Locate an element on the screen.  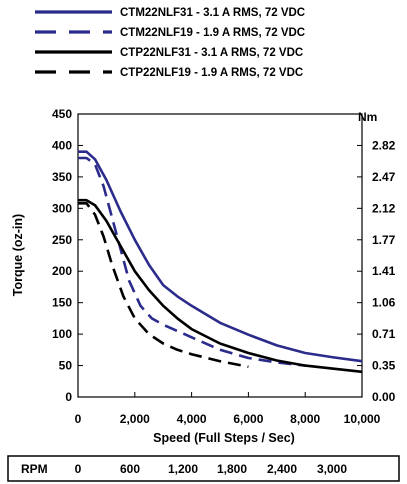
x-tick-label: 6,000 is located at coordinates (248, 419).